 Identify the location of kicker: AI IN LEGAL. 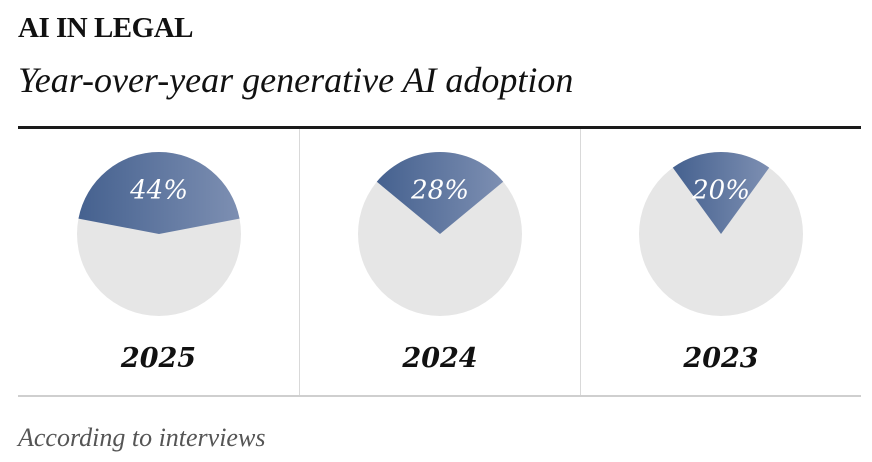
(106, 28).